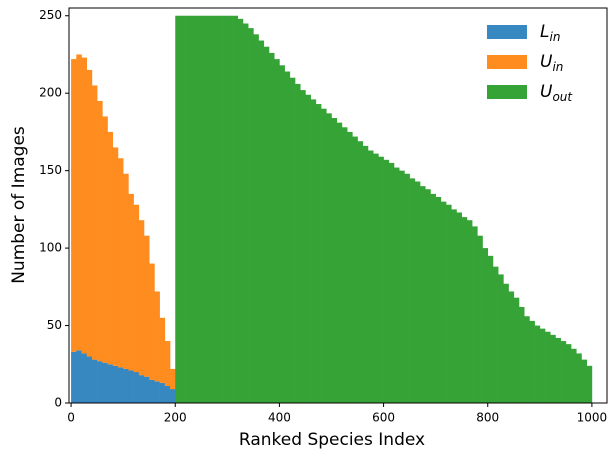  What do you see at coordinates (50, 15) in the screenshot?
I see `y-tick-label: 250` at bounding box center [50, 15].